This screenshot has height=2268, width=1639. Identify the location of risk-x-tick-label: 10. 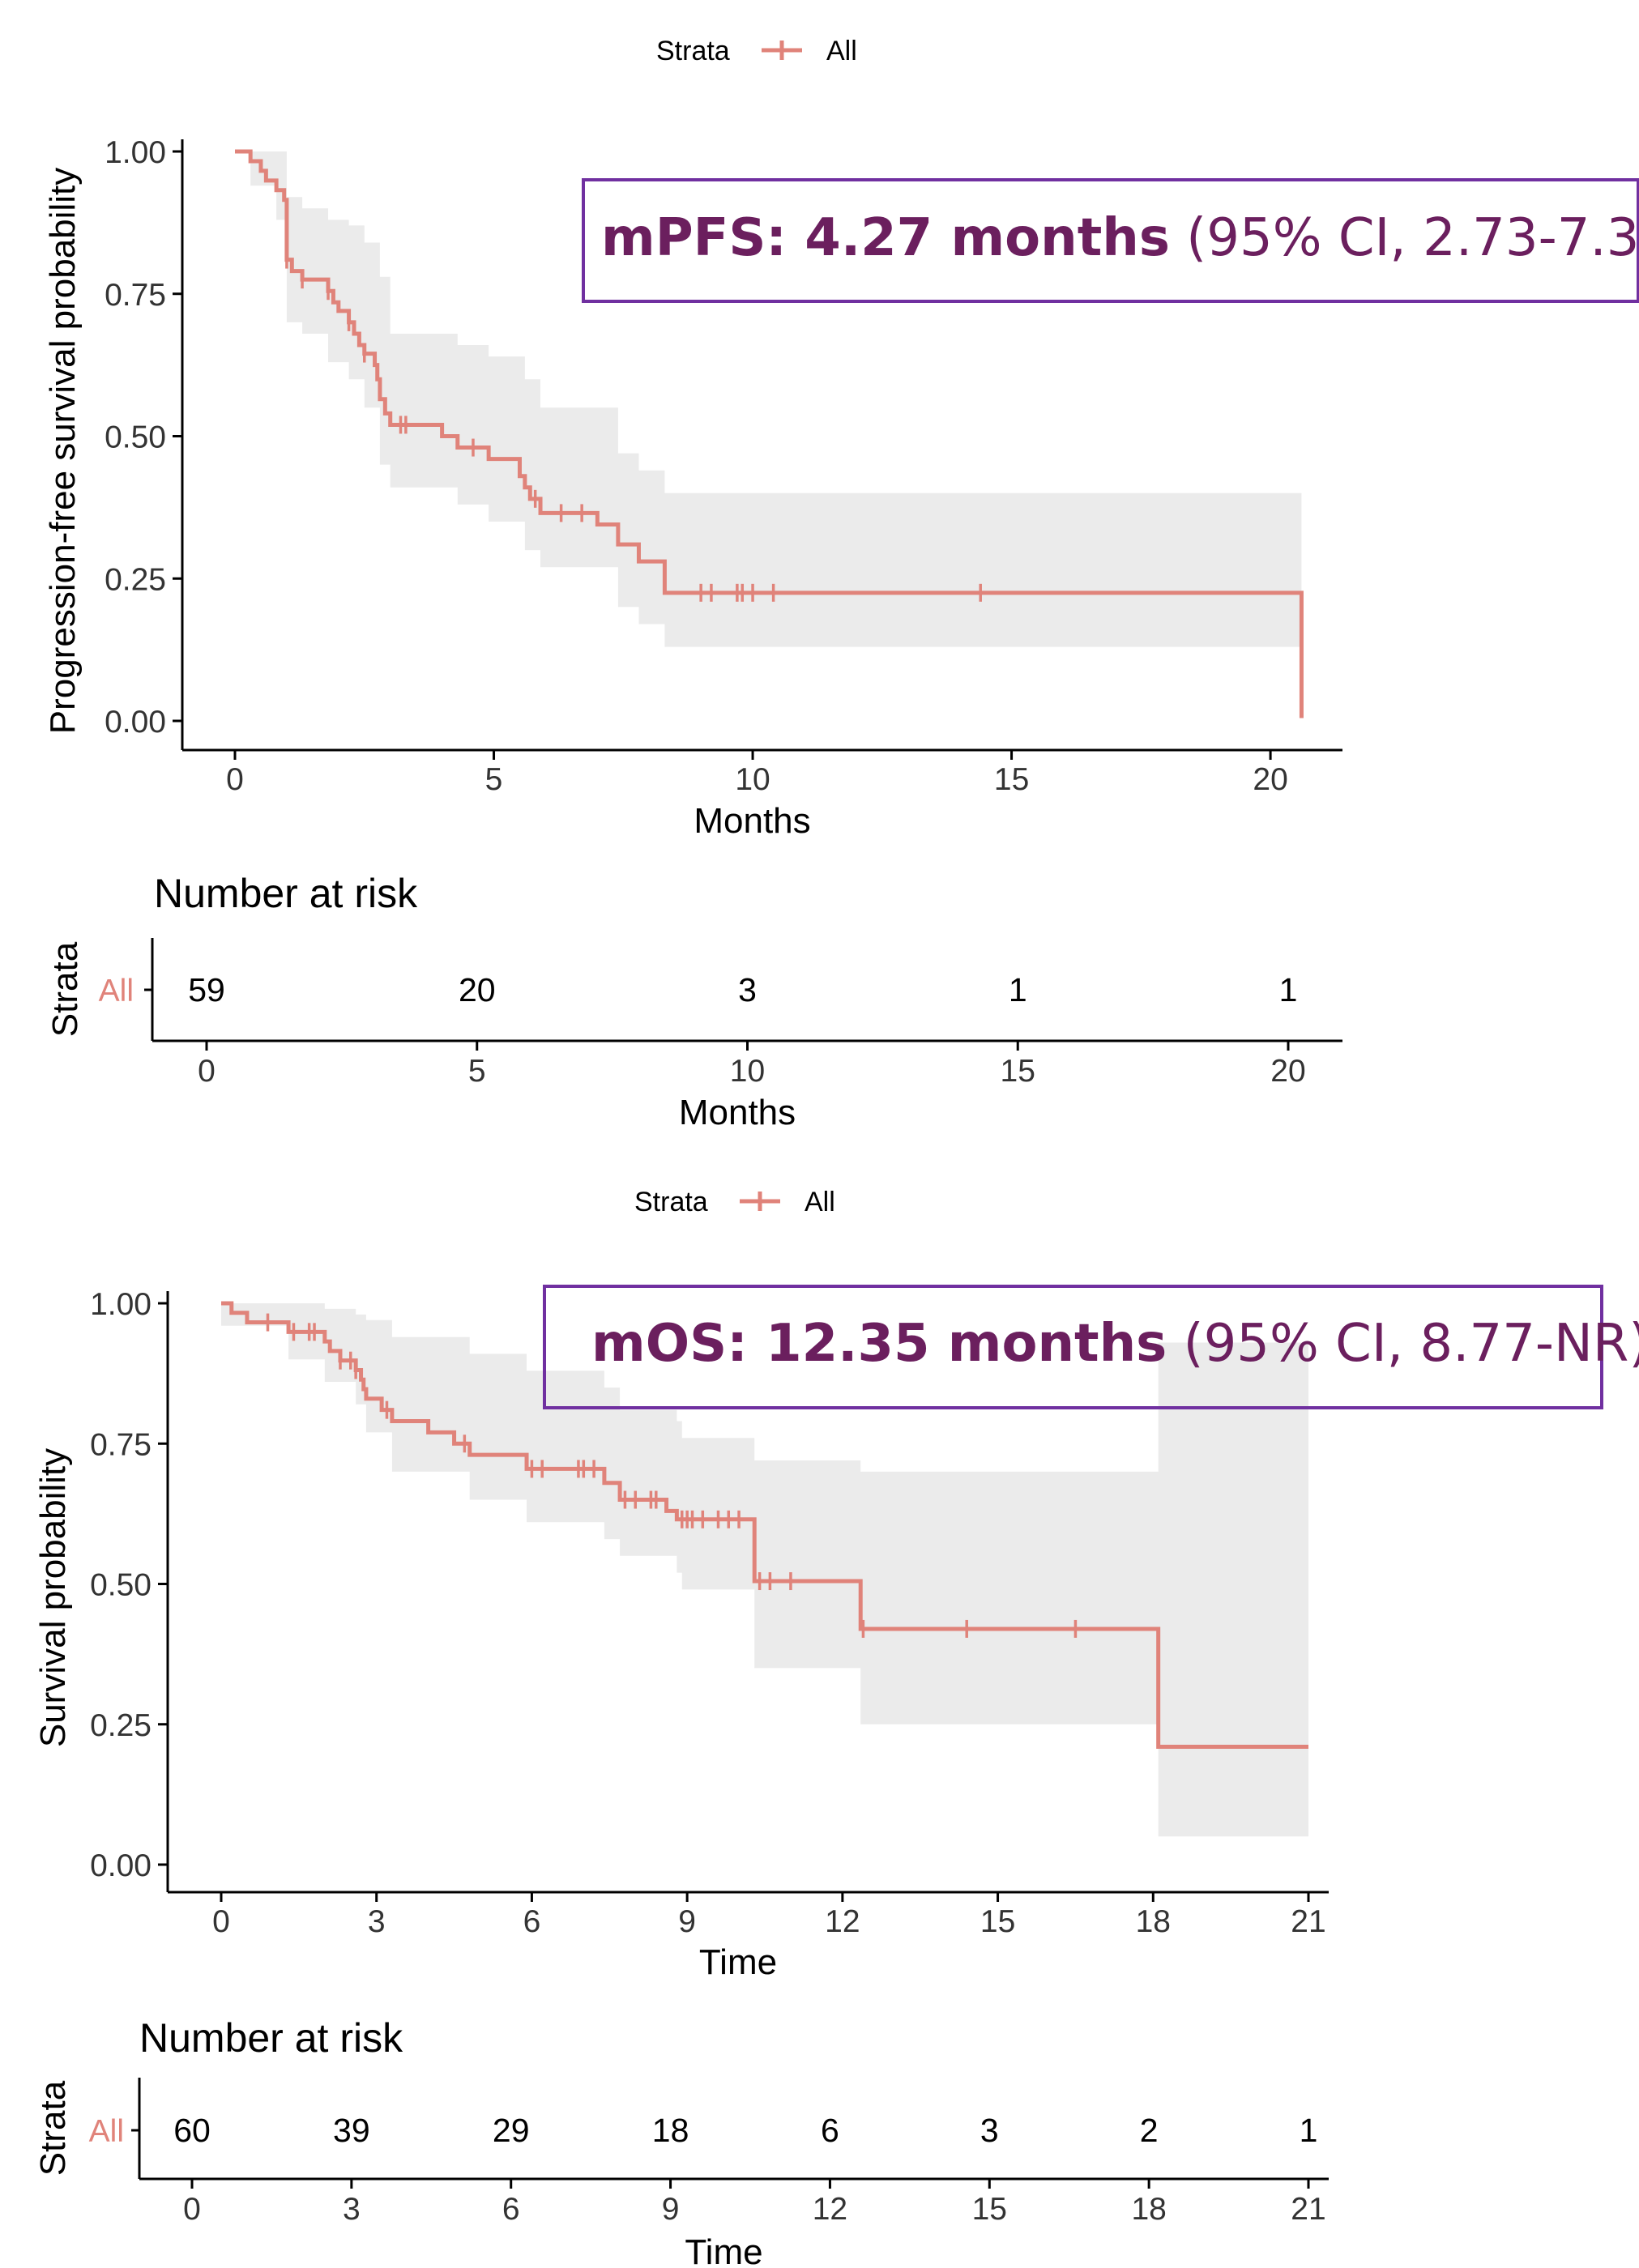
(747, 1071).